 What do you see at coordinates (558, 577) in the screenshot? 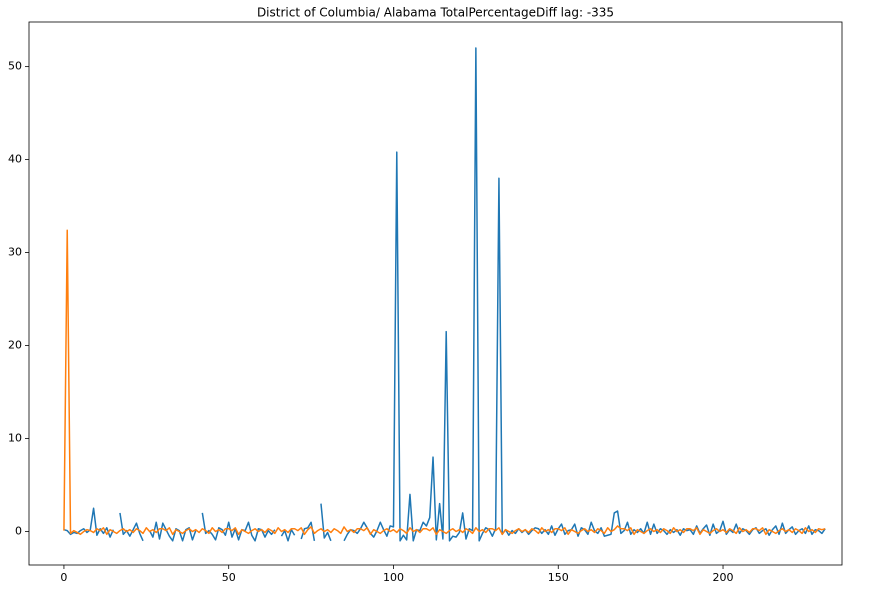
I see `x-tick-label: 150` at bounding box center [558, 577].